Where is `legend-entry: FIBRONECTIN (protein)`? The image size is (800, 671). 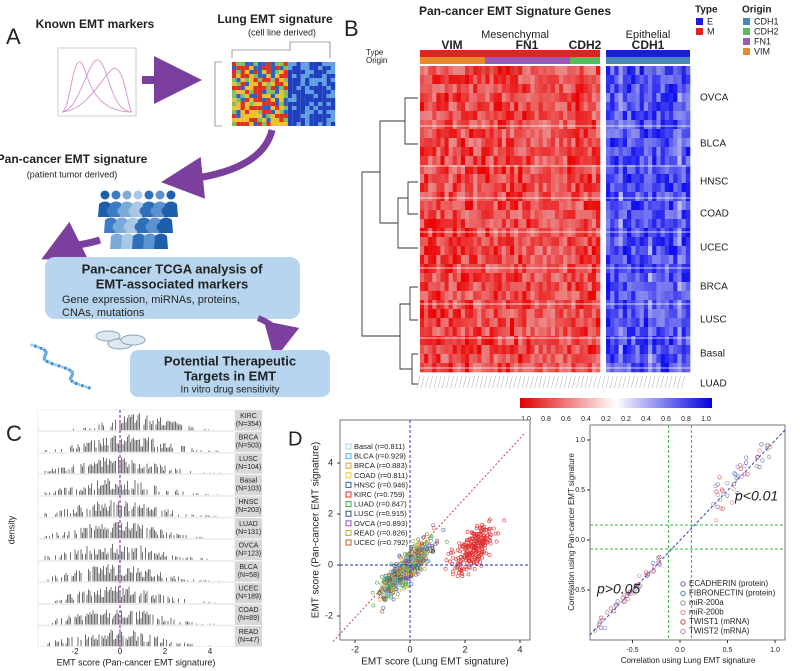 legend-entry: FIBRONECTIN (protein) is located at coordinates (732, 593).